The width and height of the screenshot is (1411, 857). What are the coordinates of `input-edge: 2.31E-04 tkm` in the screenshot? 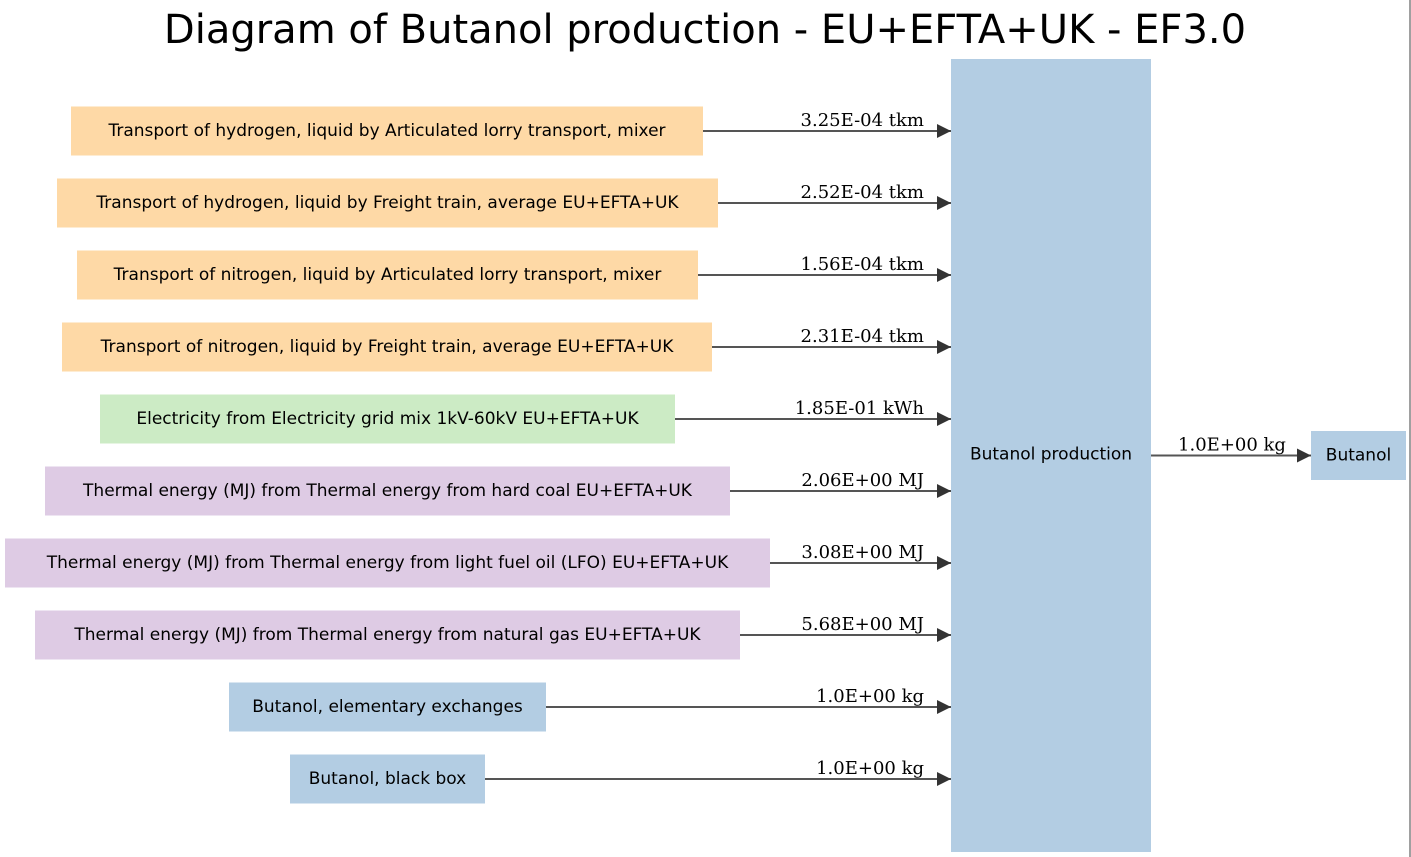 It's located at (831, 340).